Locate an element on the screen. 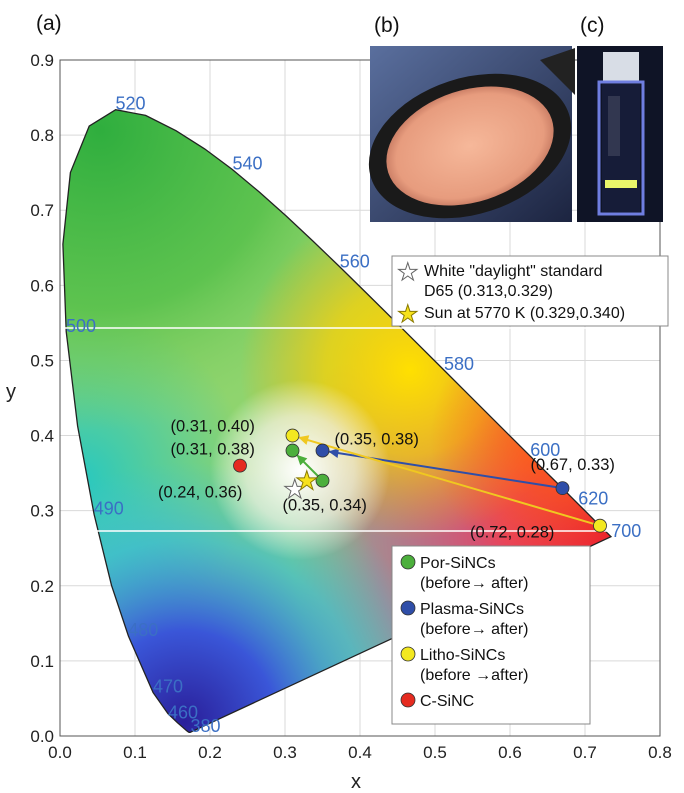 This screenshot has height=793, width=684. wavelength-label-490: 490 is located at coordinates (109, 508).